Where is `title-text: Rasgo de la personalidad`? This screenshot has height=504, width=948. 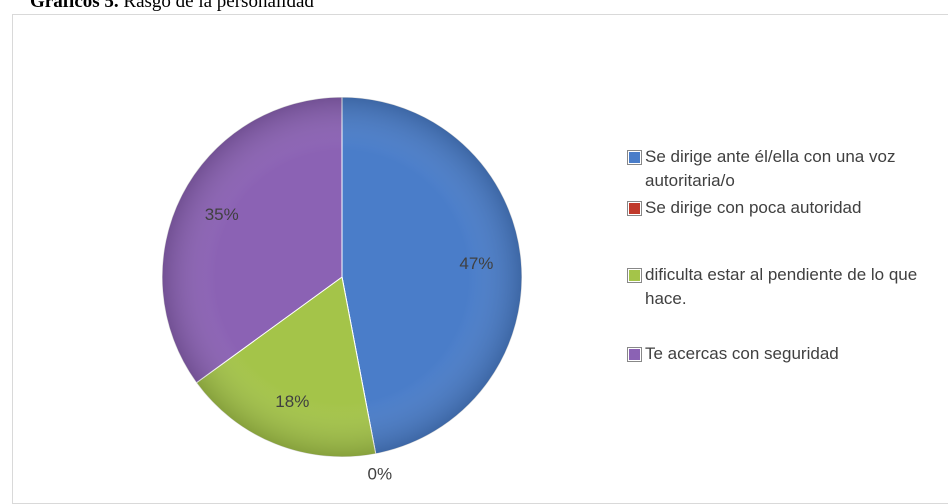
title-text: Rasgo de la personalidad is located at coordinates (218, 6).